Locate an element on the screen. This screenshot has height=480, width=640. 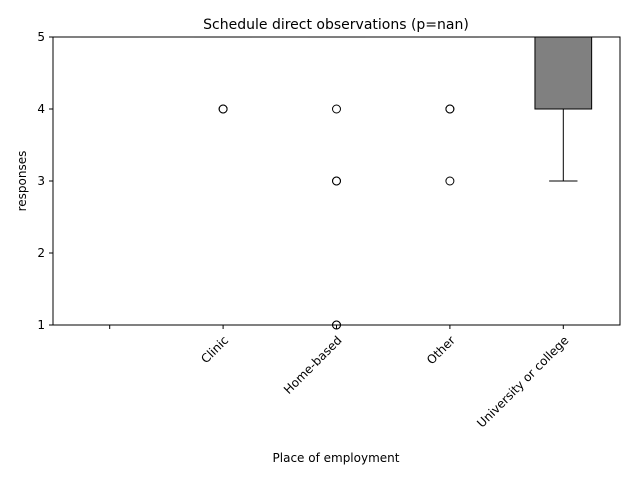
y-tick-label: 5 is located at coordinates (41, 37).